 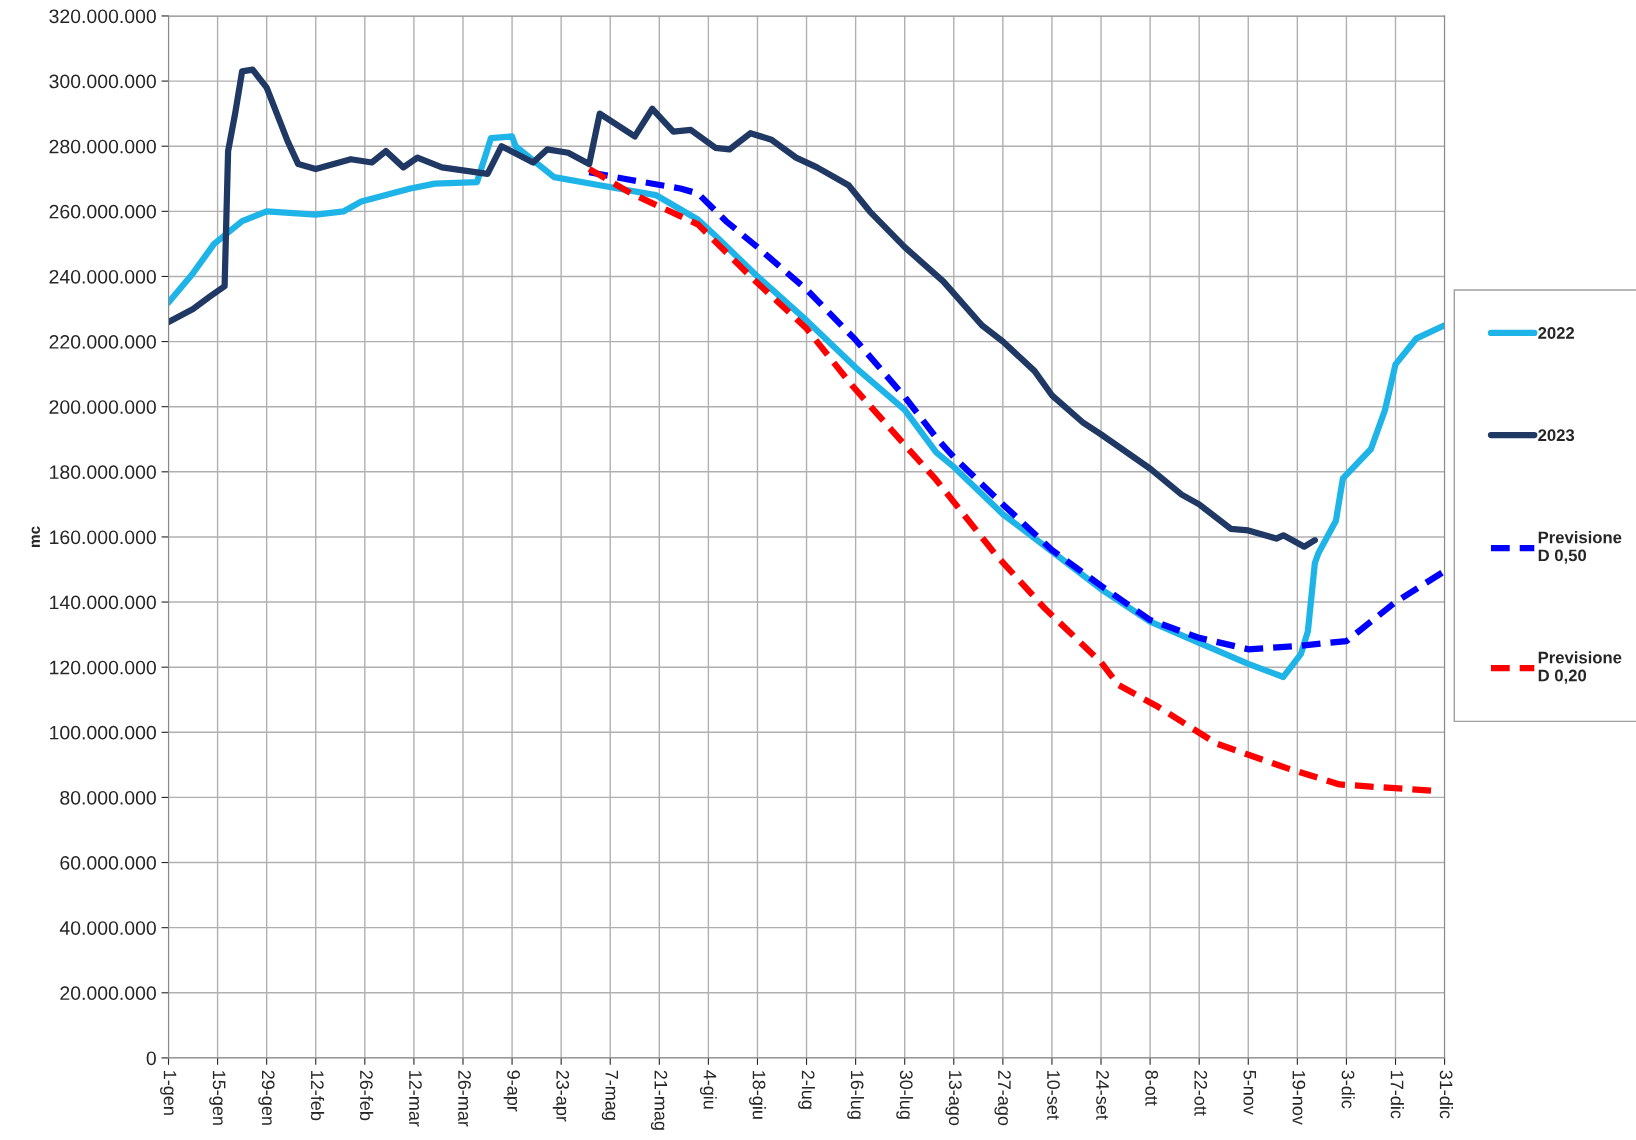 I want to click on x-tick-label: 24-set, so click(x=1102, y=1095).